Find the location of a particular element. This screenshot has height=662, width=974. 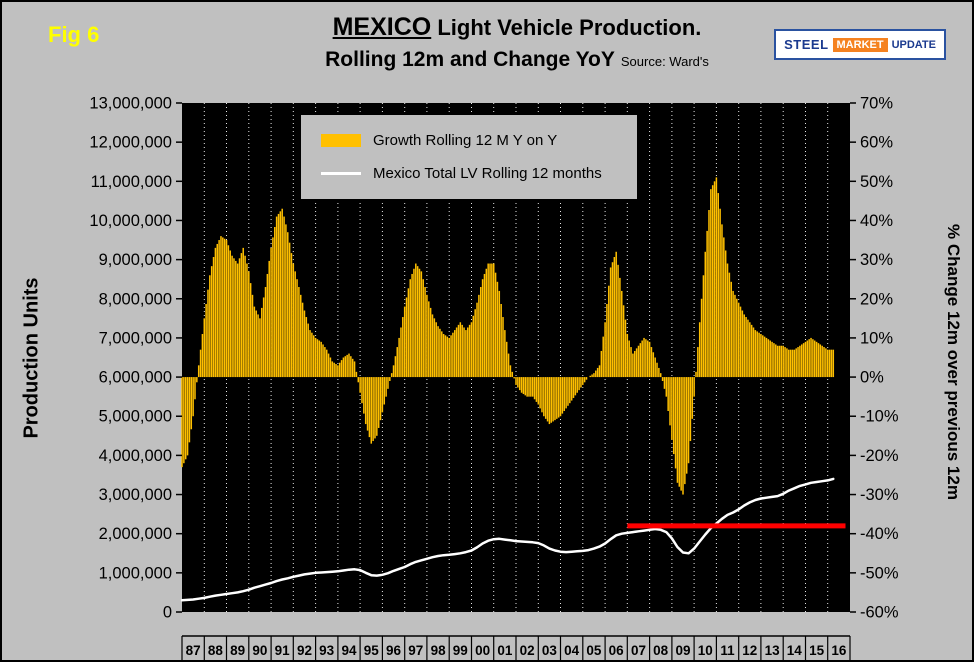

svg-text: 5,000,000 is located at coordinates (135, 417).